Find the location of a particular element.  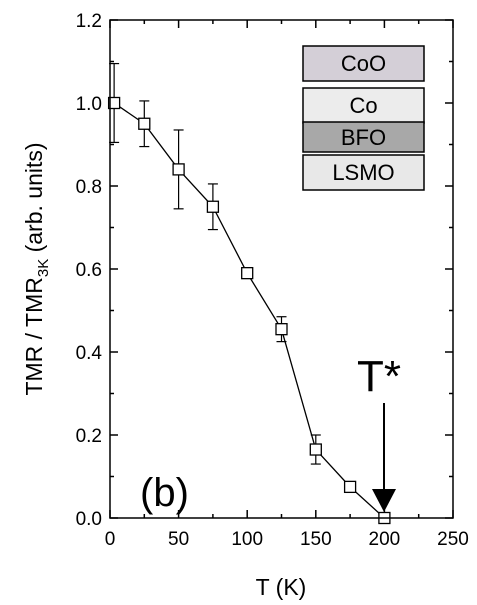

layer-co-label: Co is located at coordinates (363, 105).